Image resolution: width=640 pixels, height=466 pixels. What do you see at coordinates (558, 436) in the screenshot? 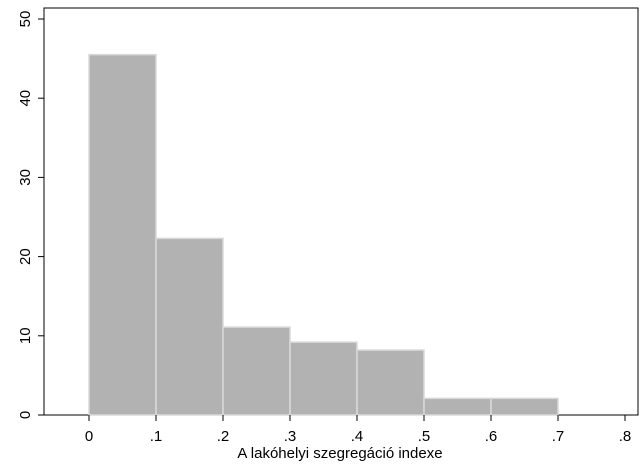
I see `x-tick-label: .7` at bounding box center [558, 436].